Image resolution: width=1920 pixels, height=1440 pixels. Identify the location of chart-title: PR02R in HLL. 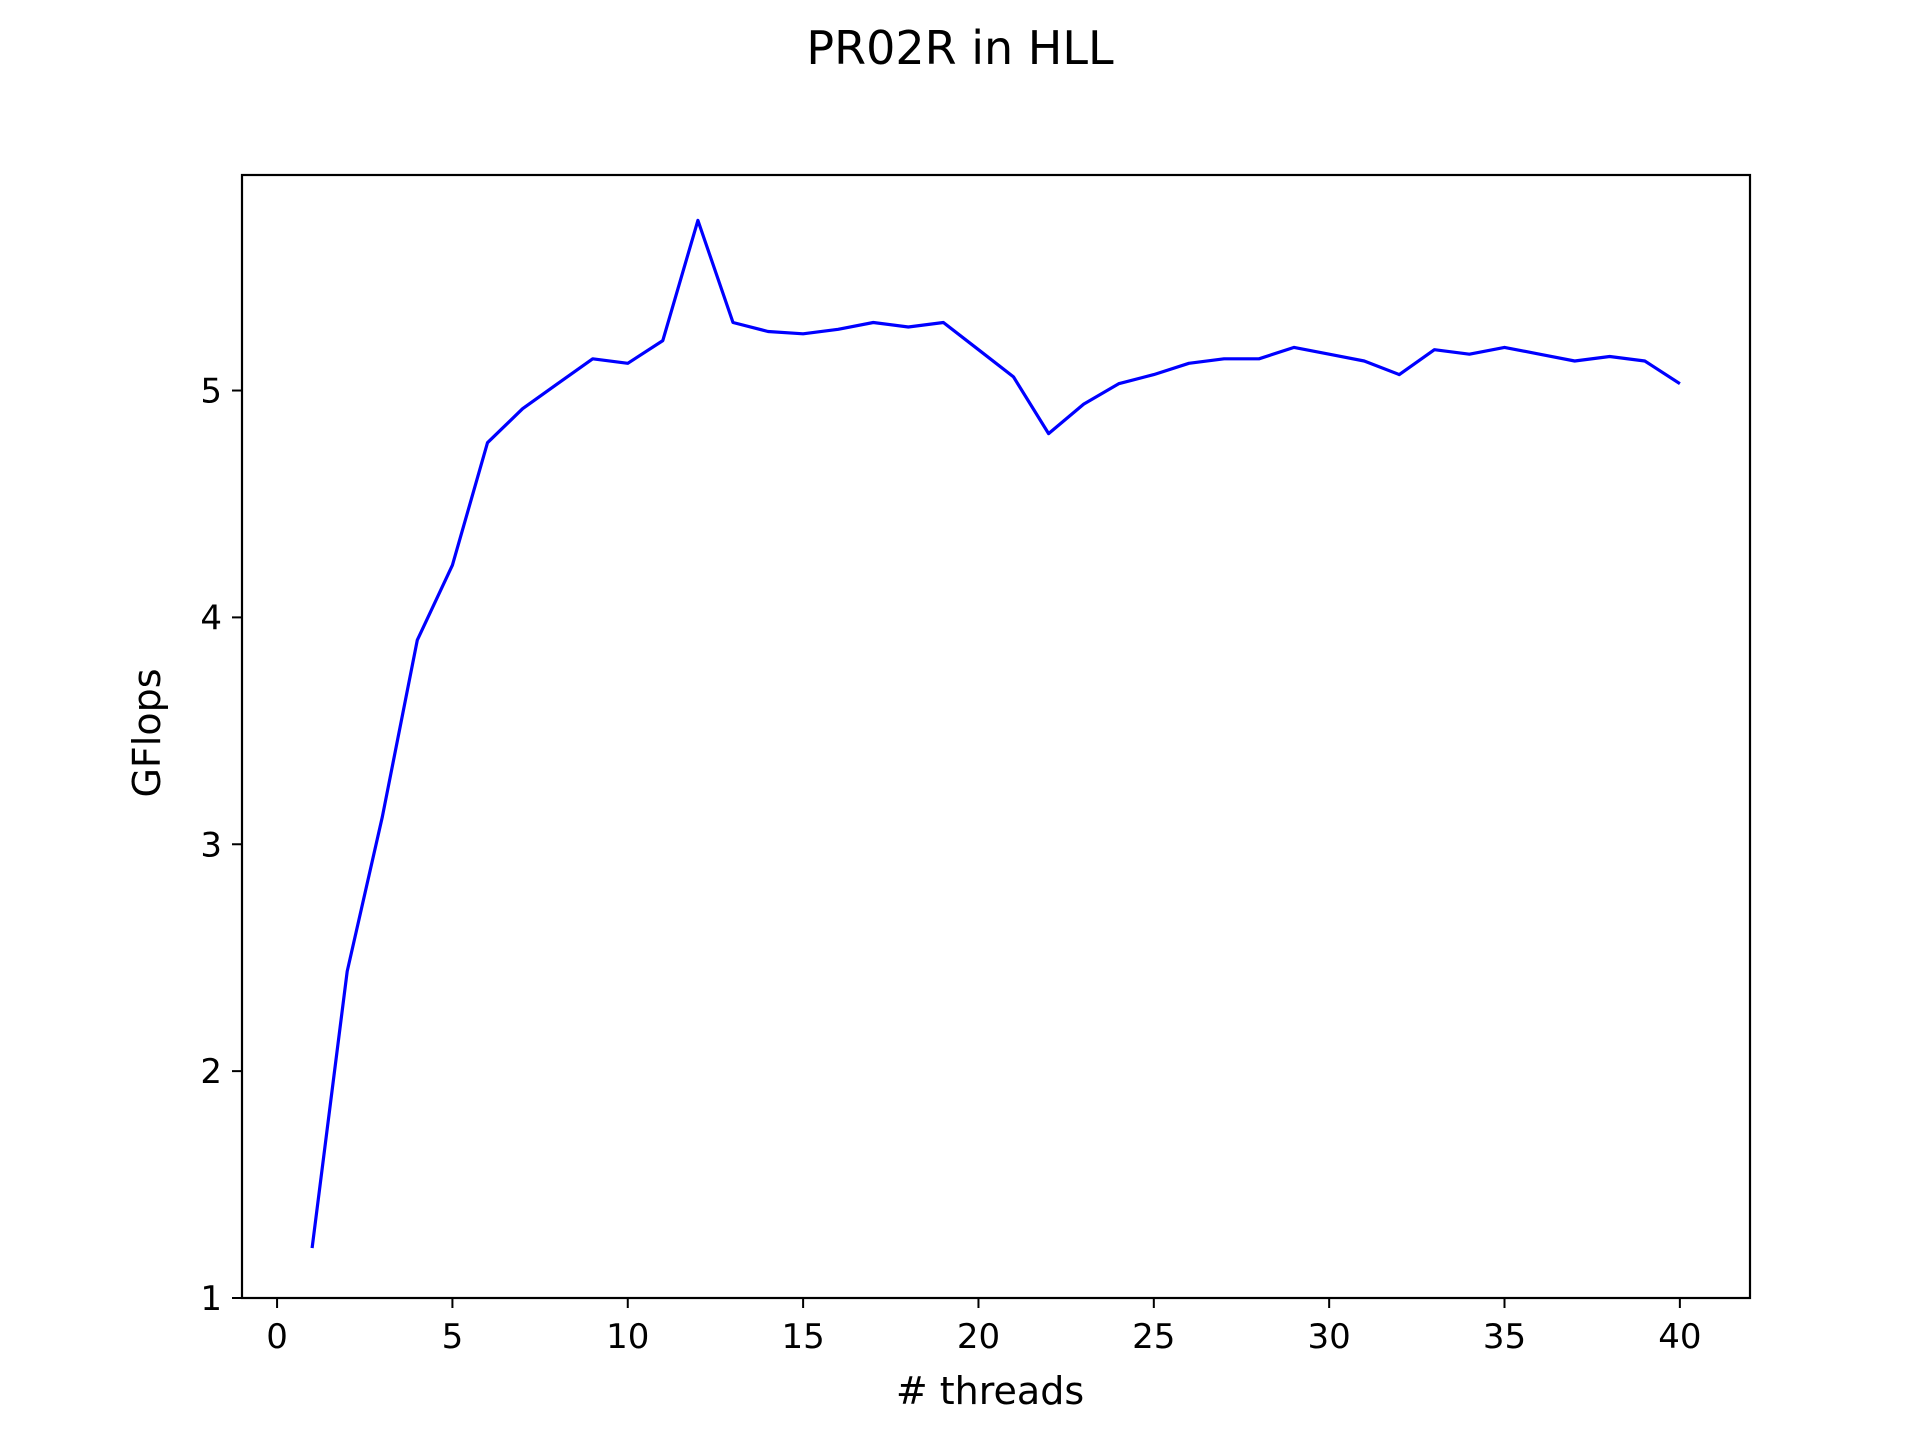
(960, 48).